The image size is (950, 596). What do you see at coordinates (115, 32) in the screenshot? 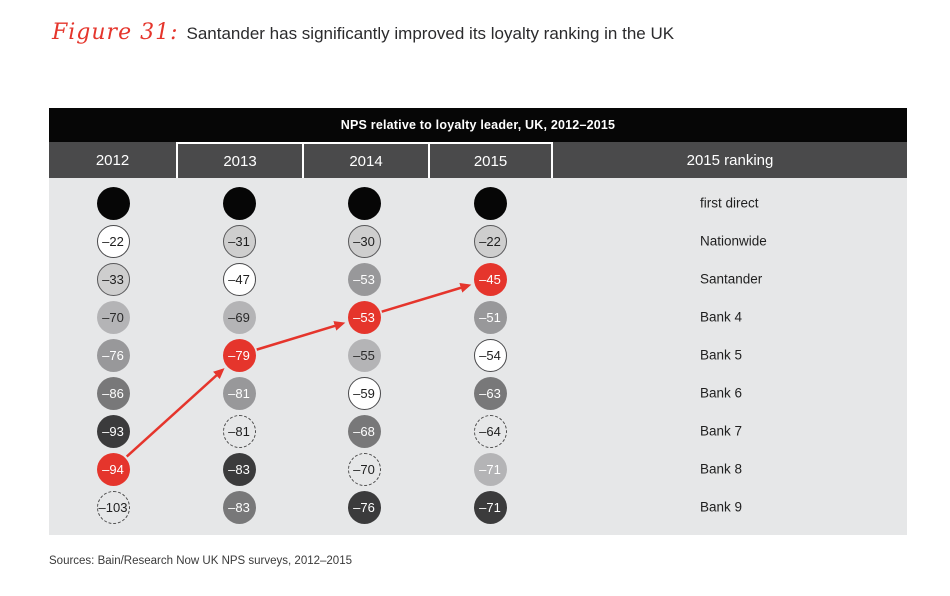
I see `figure-number-label: Figure 31:` at bounding box center [115, 32].